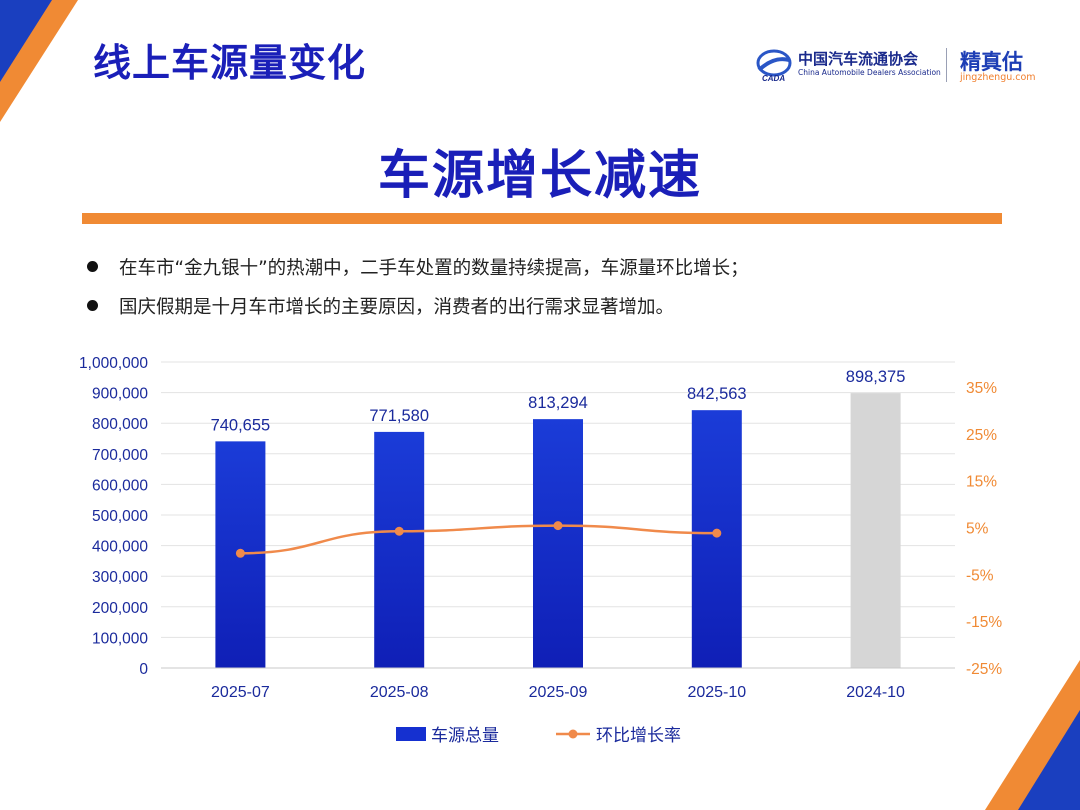  I want to click on x-axis-tick-label: 2025-10, so click(716, 692).